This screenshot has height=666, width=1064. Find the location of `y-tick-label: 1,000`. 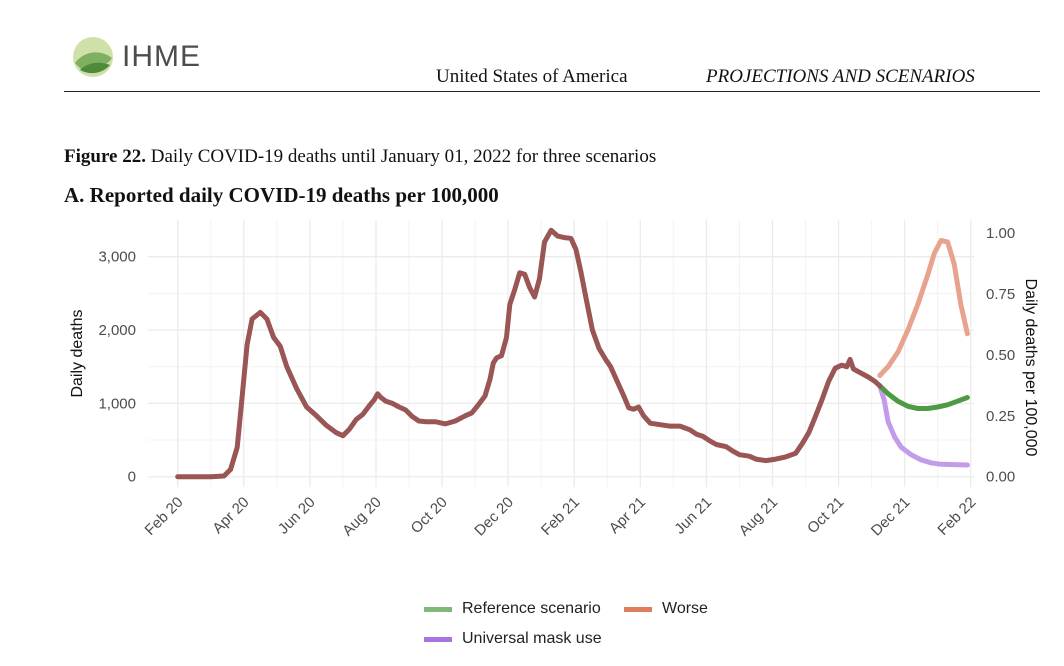

y-tick-label: 1,000 is located at coordinates (117, 403).